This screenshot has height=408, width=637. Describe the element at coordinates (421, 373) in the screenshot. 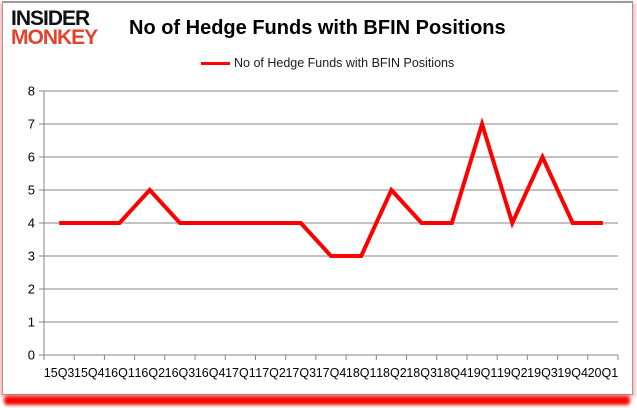

I see `x-tick-label: 18Q3` at that location.